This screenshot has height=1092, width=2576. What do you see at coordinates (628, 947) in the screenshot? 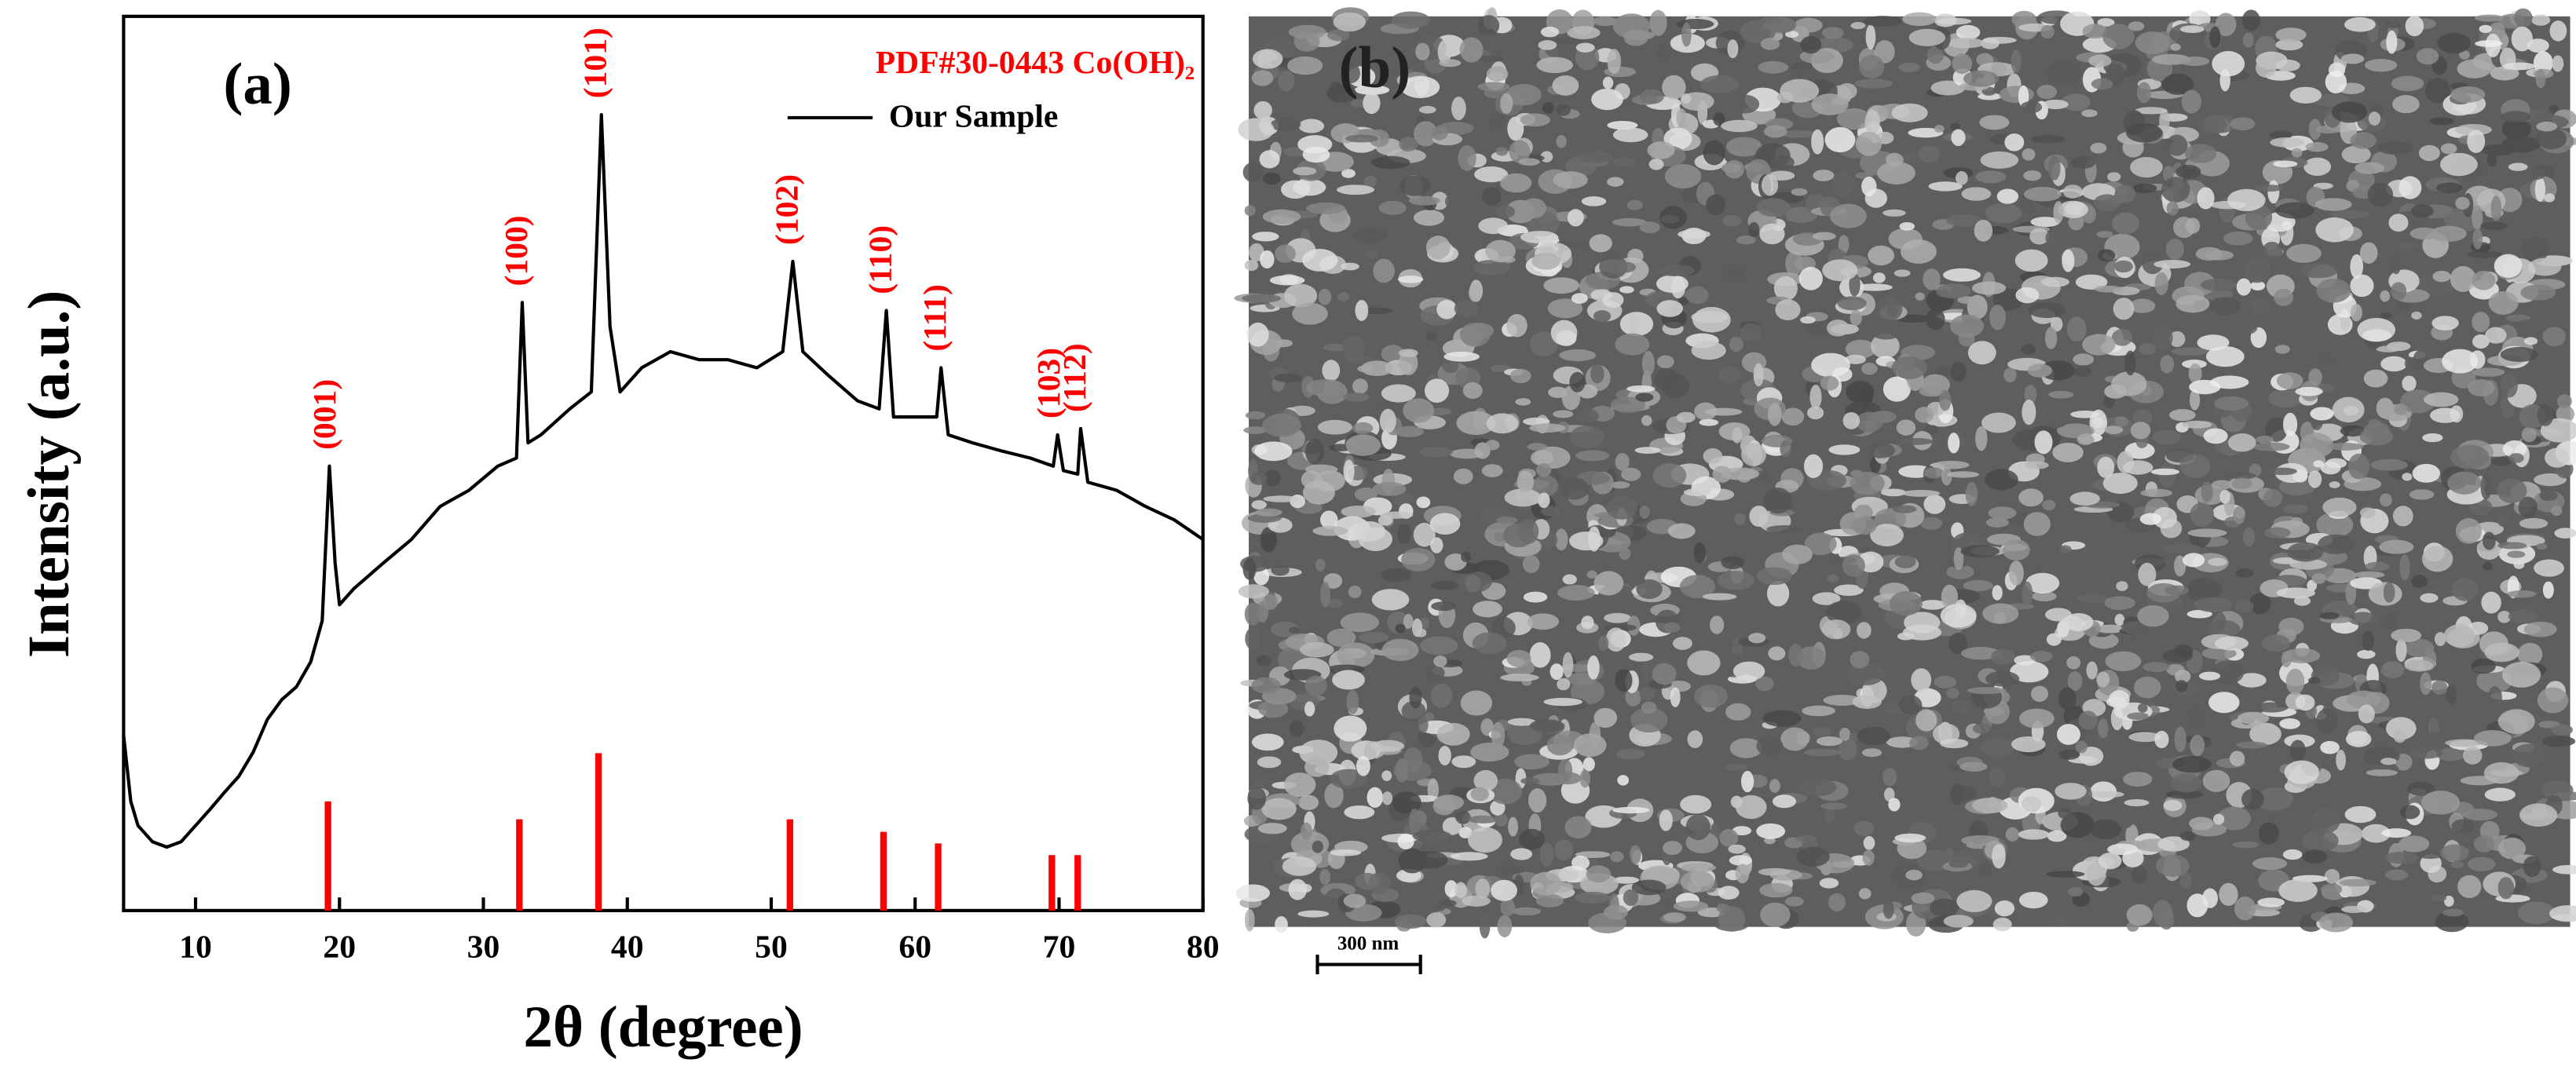
I see `x-tick-label: 40` at bounding box center [628, 947].